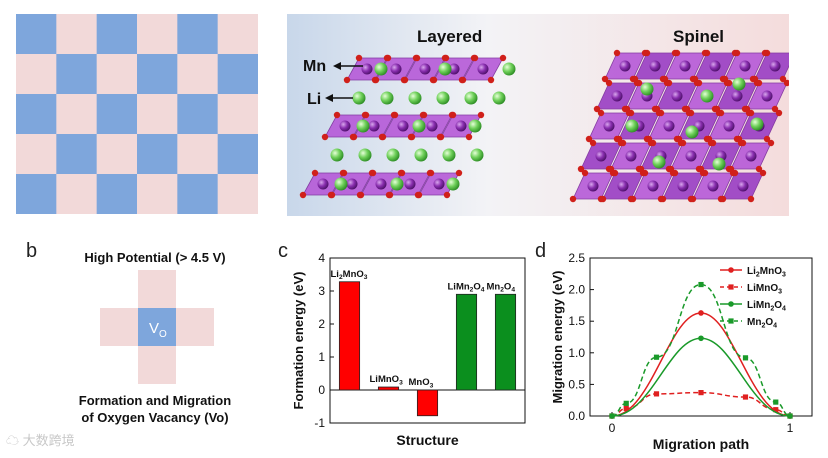  I want to click on vacancy-cell-right, so click(195, 327).